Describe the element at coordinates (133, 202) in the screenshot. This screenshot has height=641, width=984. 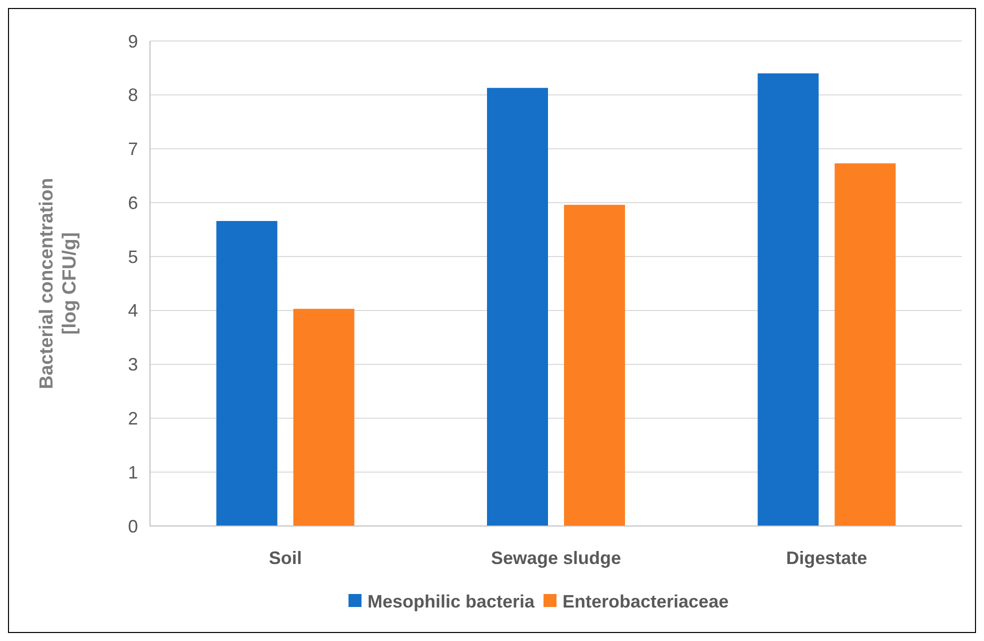
I see `y-tick-label: 6` at that location.